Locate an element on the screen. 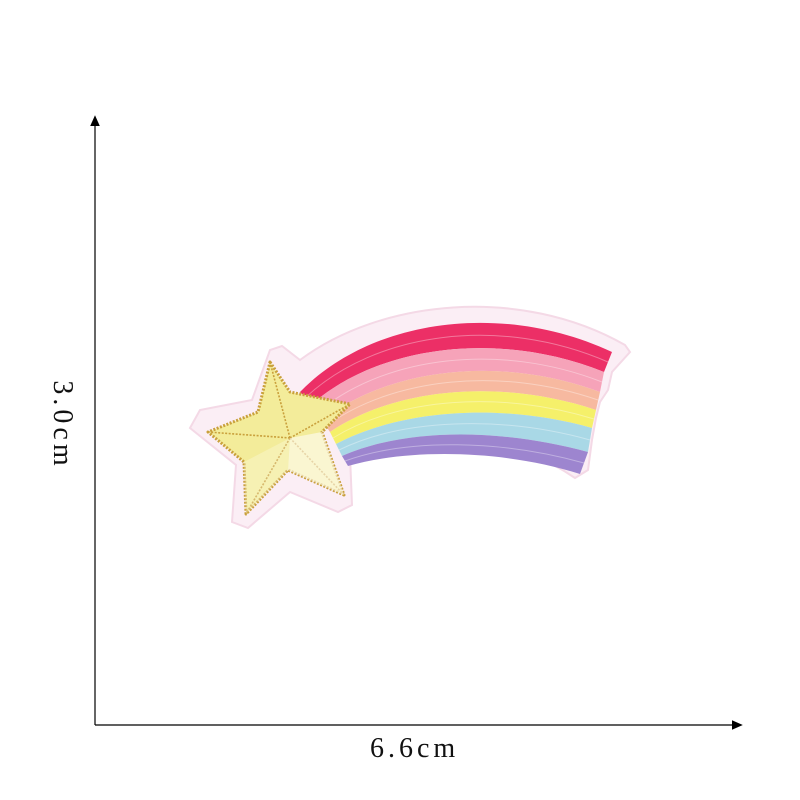 This screenshot has width=800, height=800. stripe-yellow is located at coordinates (463, 417).